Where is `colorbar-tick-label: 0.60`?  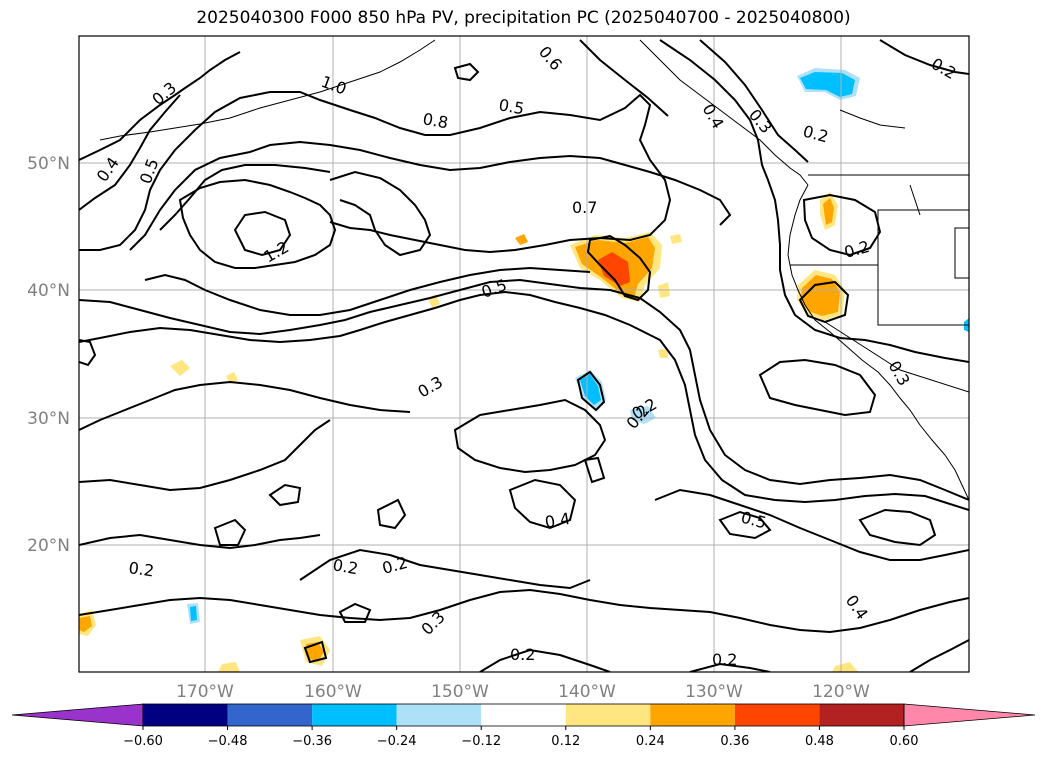
colorbar-tick-label: 0.60 is located at coordinates (904, 741).